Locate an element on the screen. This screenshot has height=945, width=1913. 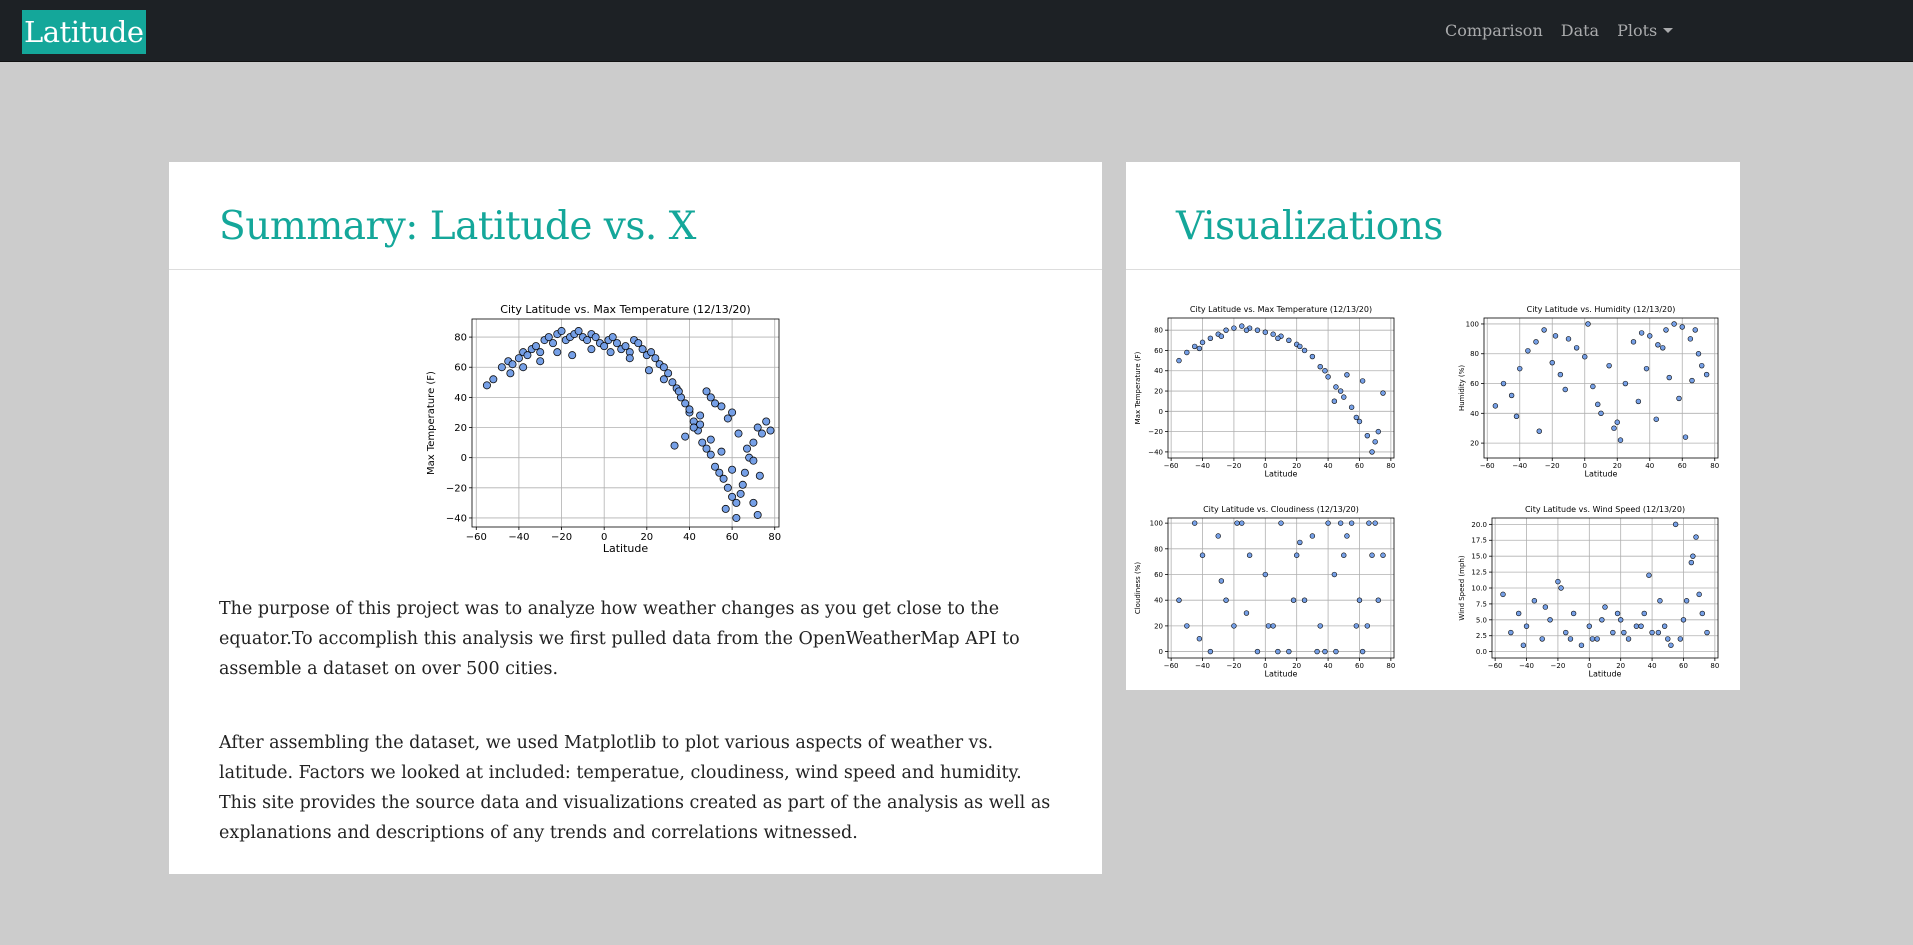
visualizations-divider is located at coordinates (1433, 269).